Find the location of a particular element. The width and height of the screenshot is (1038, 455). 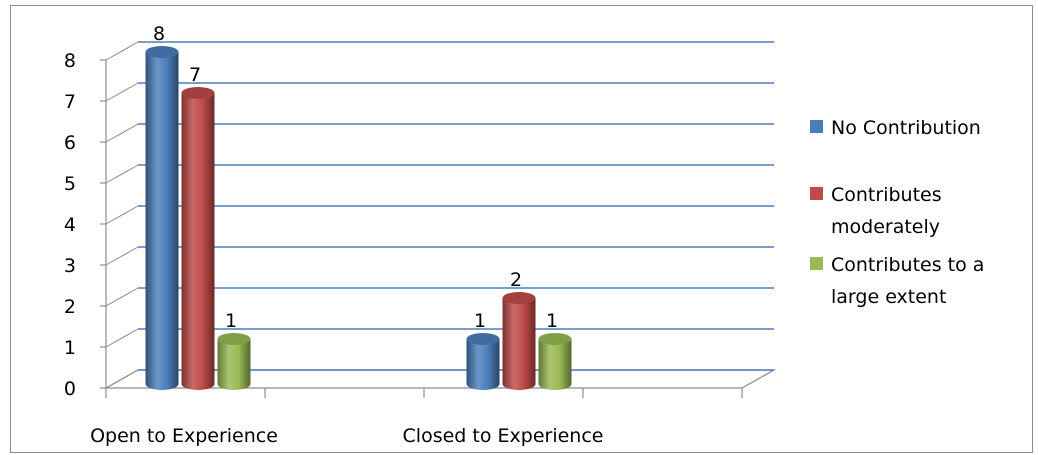

x-category-label: Closed to Experience is located at coordinates (503, 436).